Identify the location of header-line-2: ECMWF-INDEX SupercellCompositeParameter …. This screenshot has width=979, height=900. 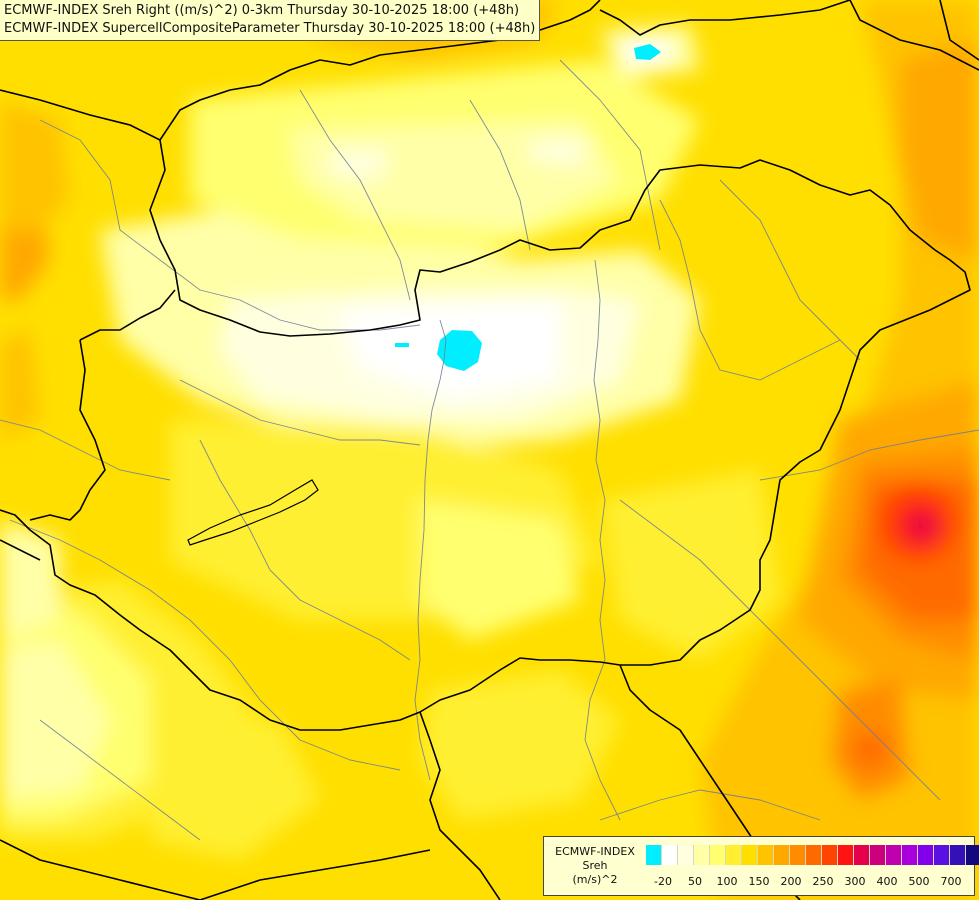
(270, 28).